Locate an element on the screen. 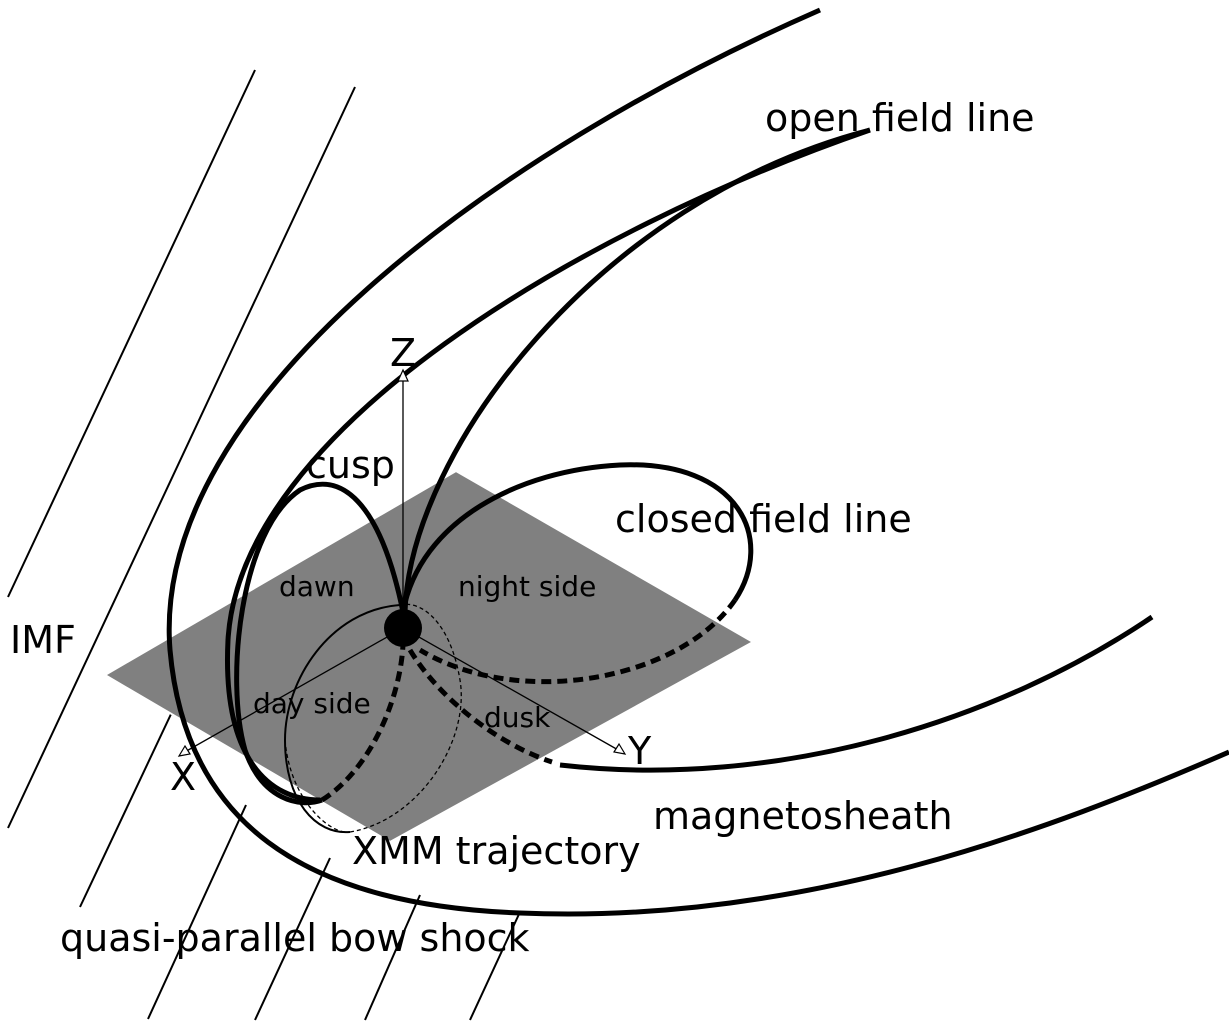 This screenshot has height=1021, width=1229. label: closed field line is located at coordinates (763, 519).